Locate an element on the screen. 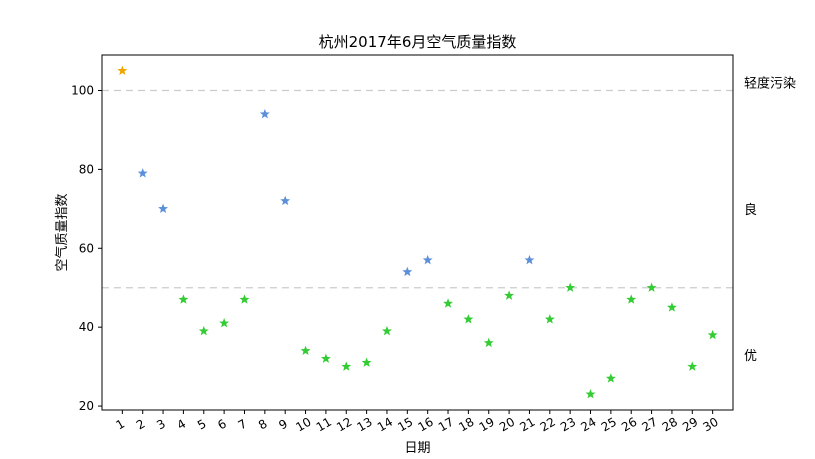  y-tick-label: 100 is located at coordinates (82, 91).